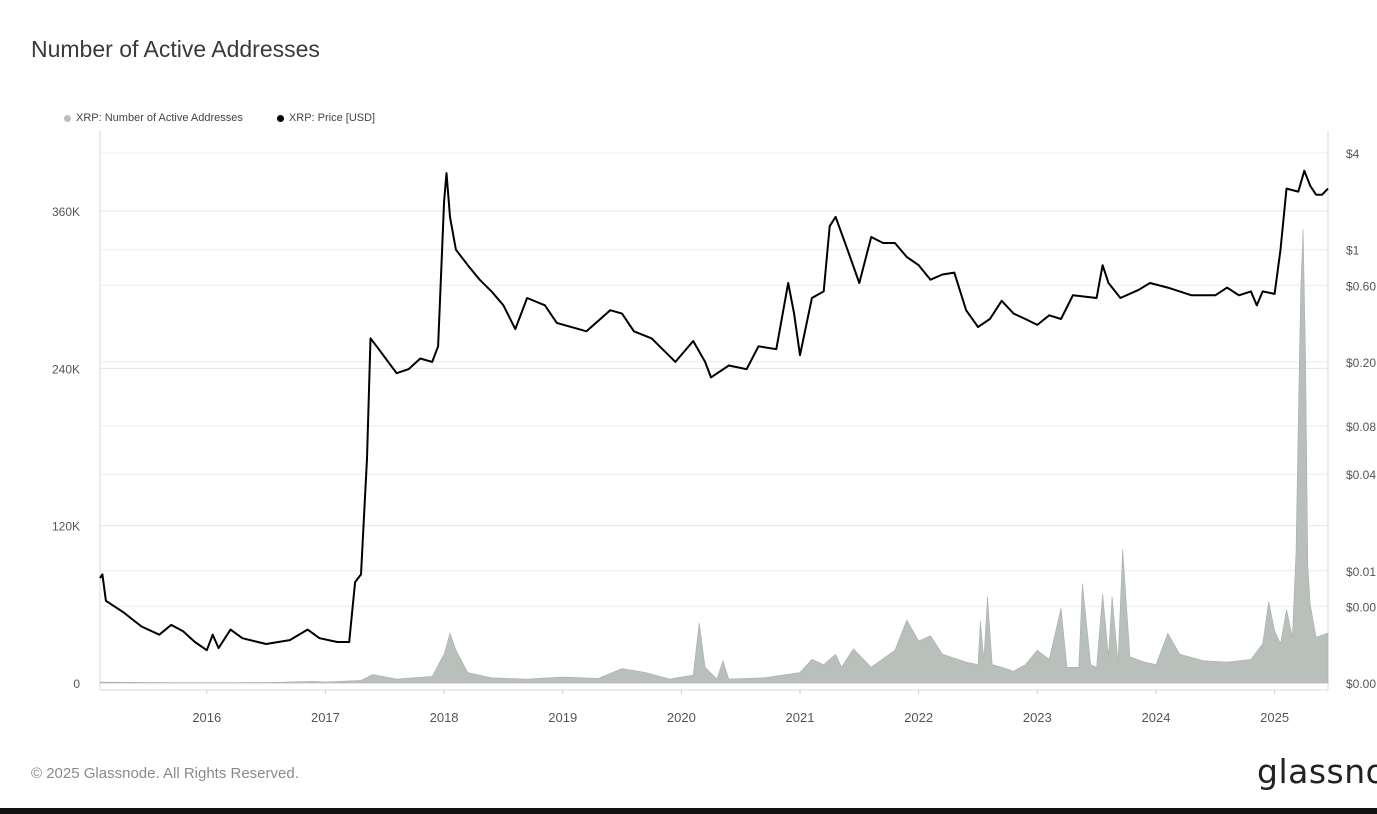  Describe the element at coordinates (1361, 427) in the screenshot. I see `y-right-tick-label: $0.08` at that location.